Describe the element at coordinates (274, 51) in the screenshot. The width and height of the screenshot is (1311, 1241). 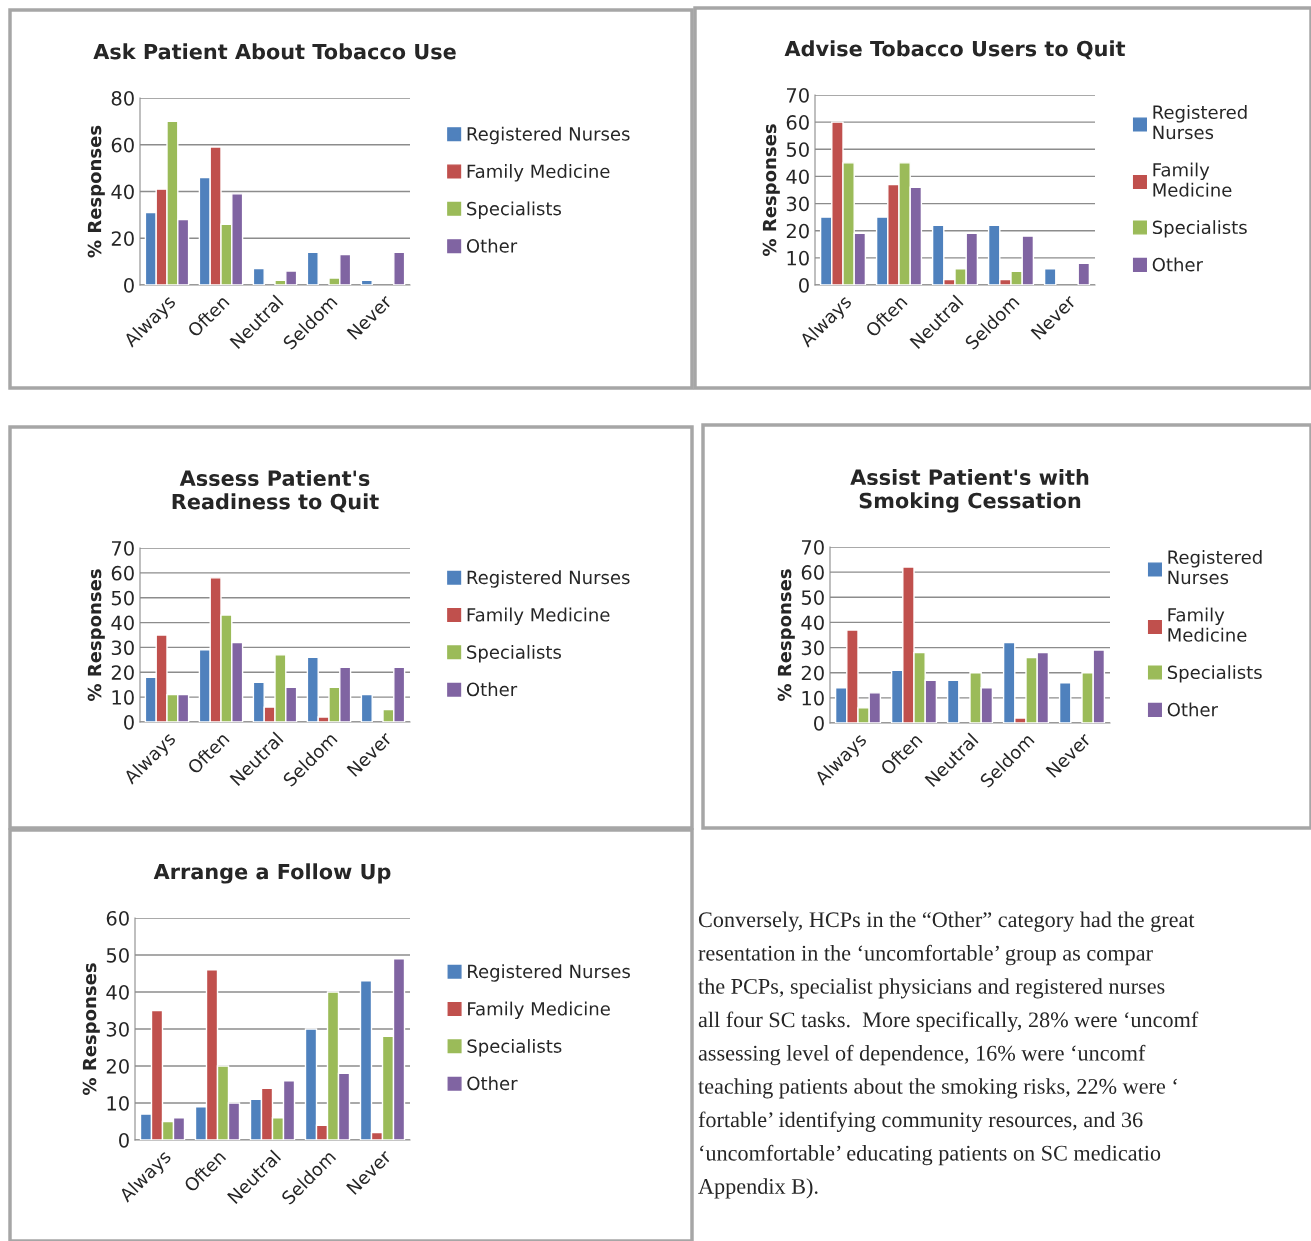
I see `chart-title: Ask Patient About Tobacco Use` at that location.